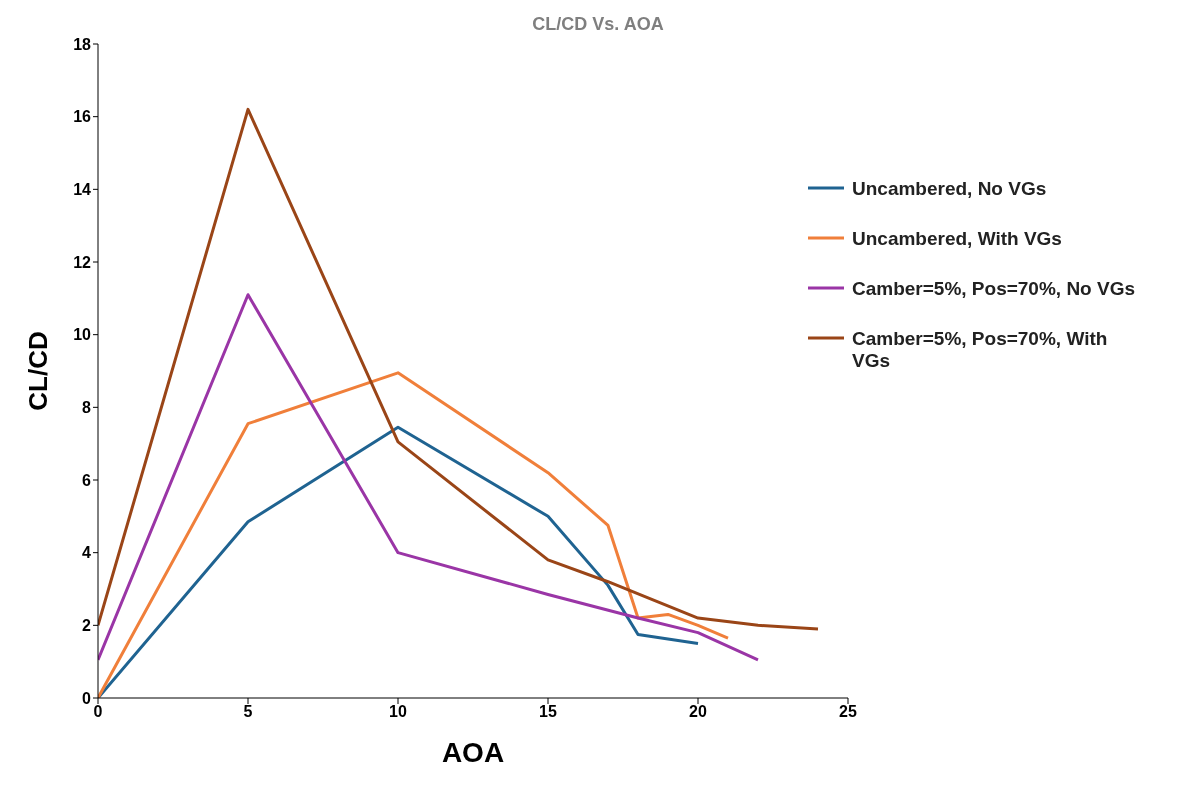 The height and width of the screenshot is (790, 1198). I want to click on chart-title: CL/CD Vs. AOA, so click(598, 24).